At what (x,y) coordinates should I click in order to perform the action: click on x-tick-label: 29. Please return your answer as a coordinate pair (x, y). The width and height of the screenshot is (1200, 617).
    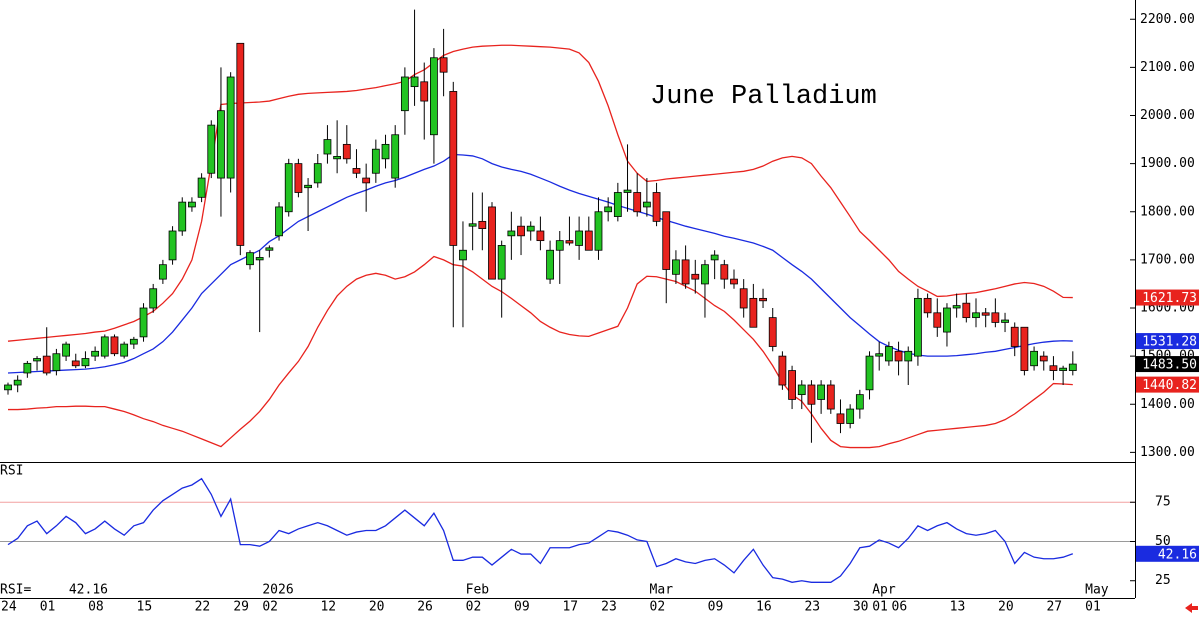
    Looking at the image, I should click on (241, 607).